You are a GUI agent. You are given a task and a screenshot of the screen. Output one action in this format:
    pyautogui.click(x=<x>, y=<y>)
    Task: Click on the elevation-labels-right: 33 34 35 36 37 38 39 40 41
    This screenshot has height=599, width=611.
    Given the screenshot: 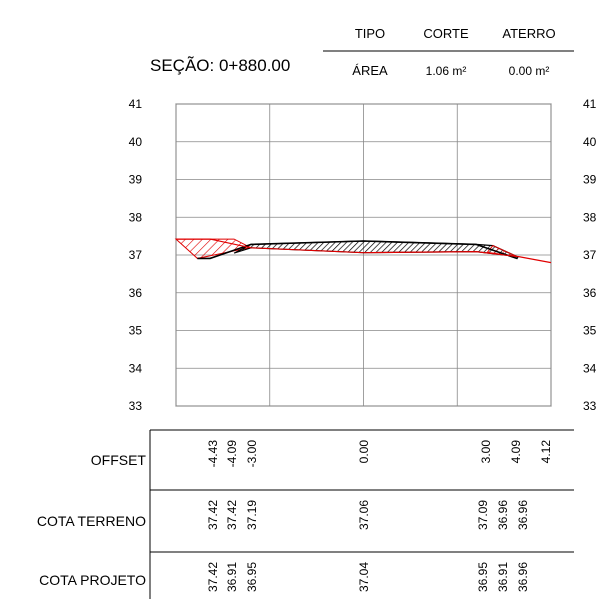 What is the action you would take?
    pyautogui.click(x=590, y=255)
    